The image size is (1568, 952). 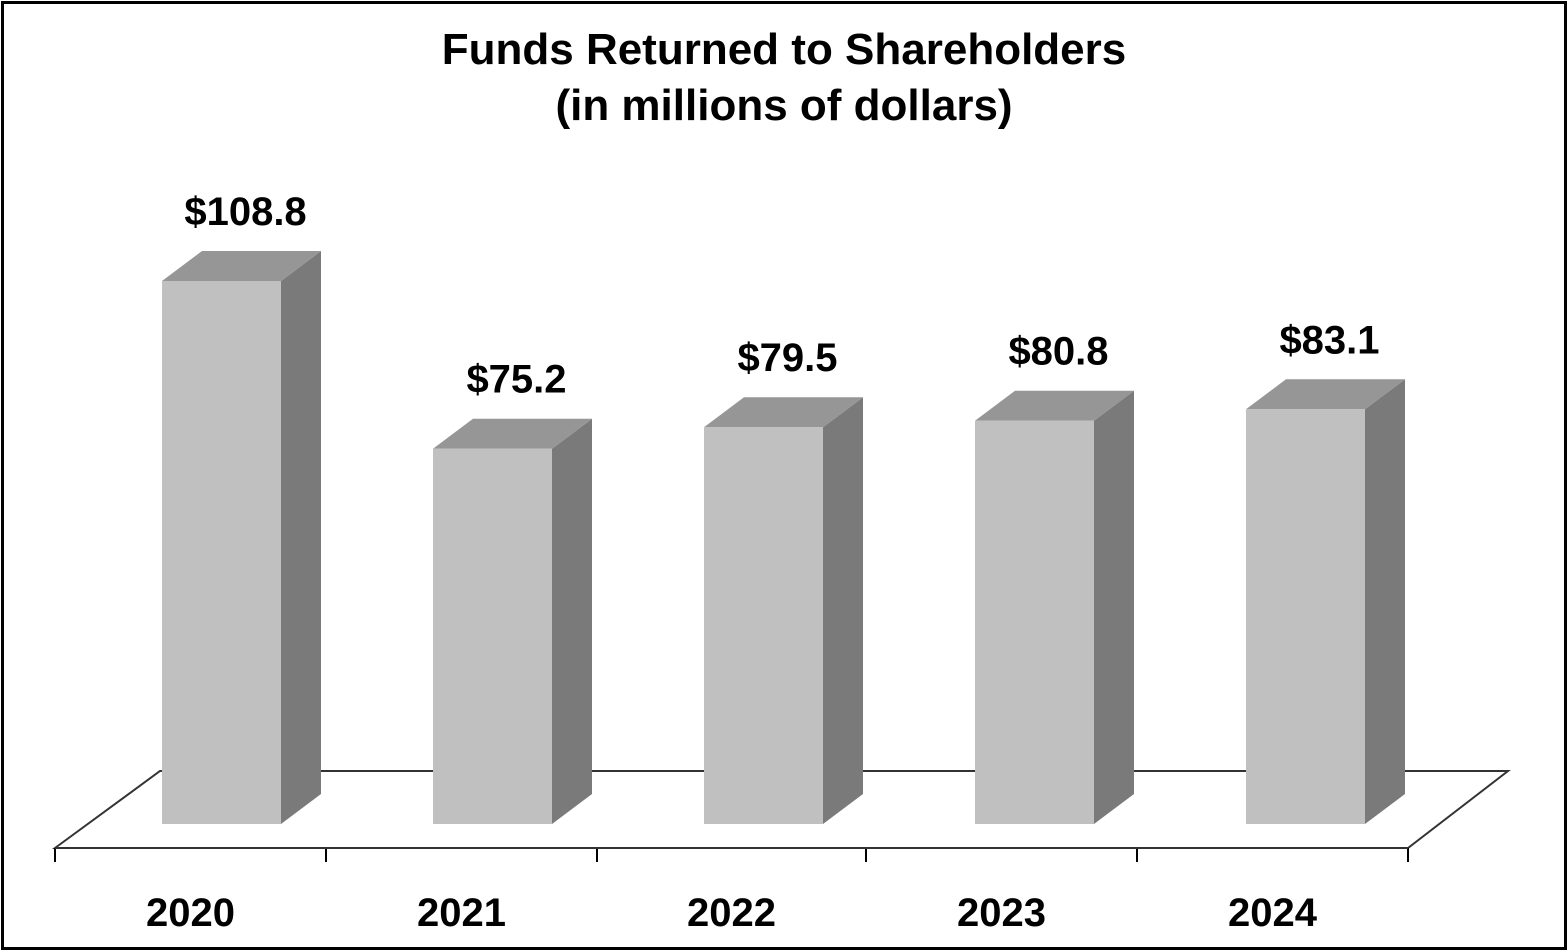 I want to click on bar-2024: $83.1, so click(x=1325, y=571).